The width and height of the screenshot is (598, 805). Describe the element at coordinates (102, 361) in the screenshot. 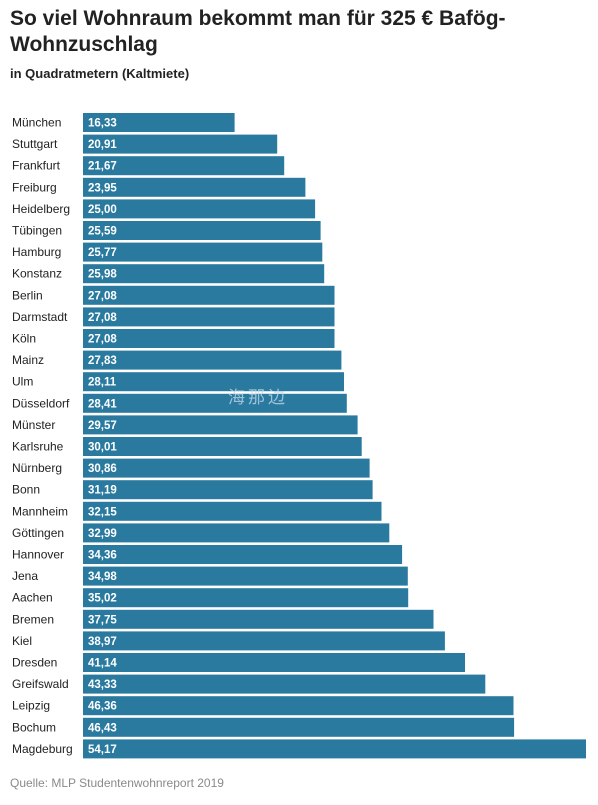

I see `value-label: 27,83` at that location.